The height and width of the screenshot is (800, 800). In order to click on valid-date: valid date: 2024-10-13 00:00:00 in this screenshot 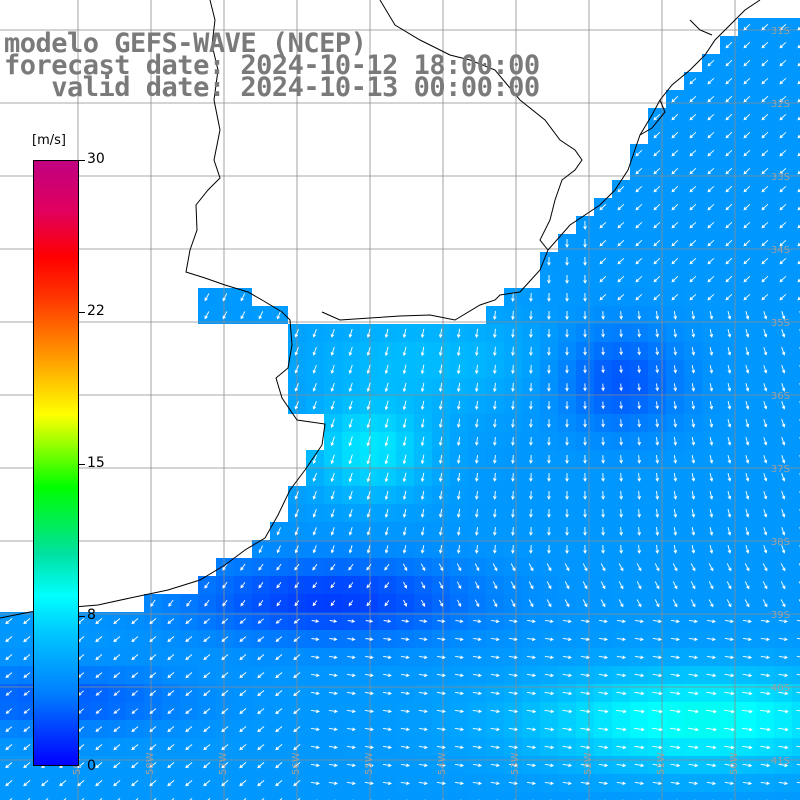, I will do `click(272, 87)`.